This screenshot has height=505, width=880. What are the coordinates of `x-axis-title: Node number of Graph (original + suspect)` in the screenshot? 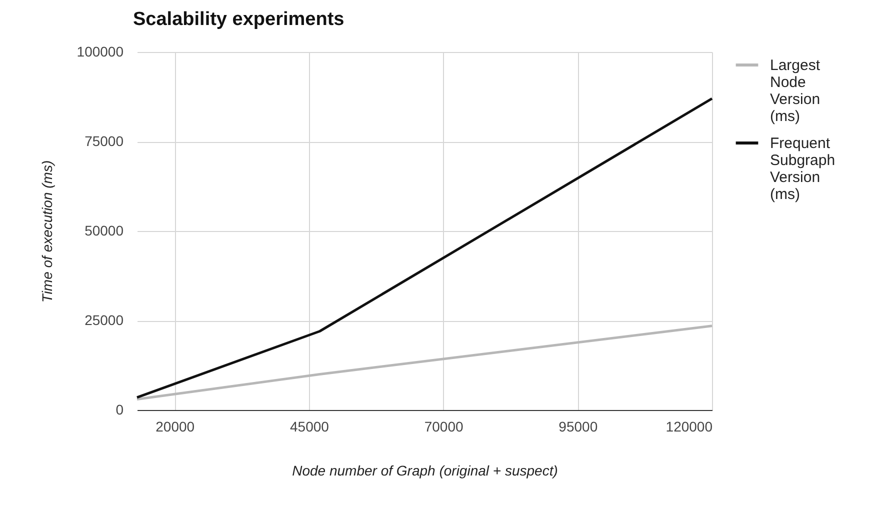 It's located at (425, 470).